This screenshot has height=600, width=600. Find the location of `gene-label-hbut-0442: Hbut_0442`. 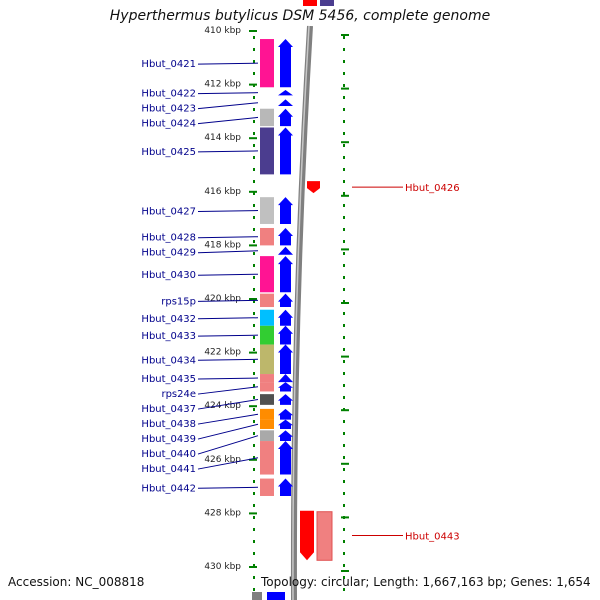

gene-label-hbut-0442: Hbut_0442 is located at coordinates (168, 488).